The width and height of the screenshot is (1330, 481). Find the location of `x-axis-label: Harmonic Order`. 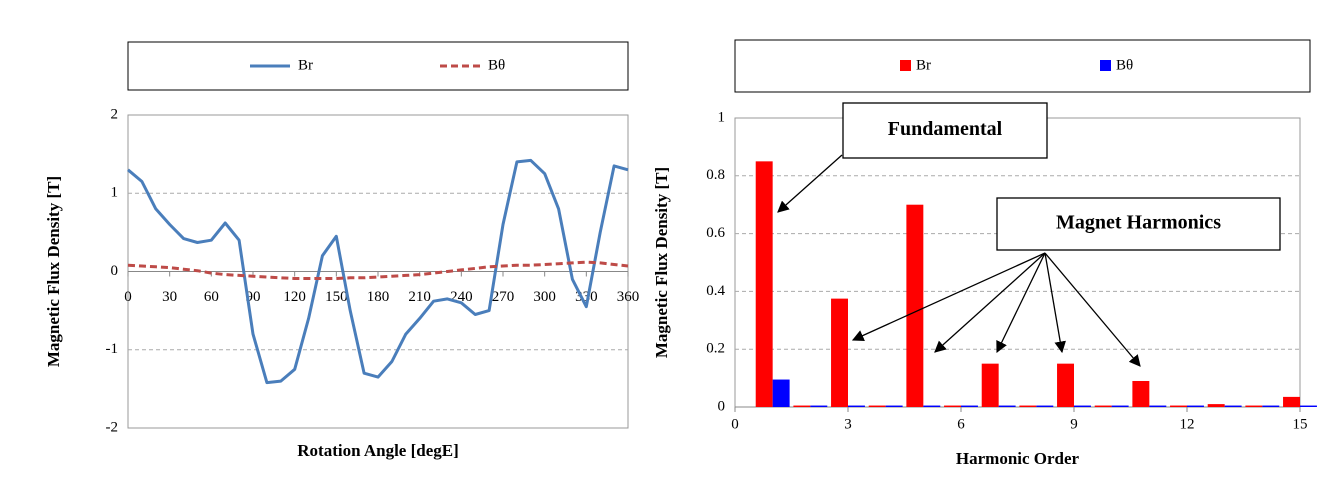

x-axis-label: Harmonic Order is located at coordinates (1018, 458).